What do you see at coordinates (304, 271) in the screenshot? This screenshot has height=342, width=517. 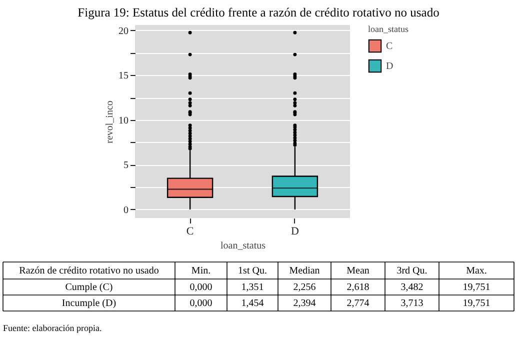 I see `text: Median` at bounding box center [304, 271].